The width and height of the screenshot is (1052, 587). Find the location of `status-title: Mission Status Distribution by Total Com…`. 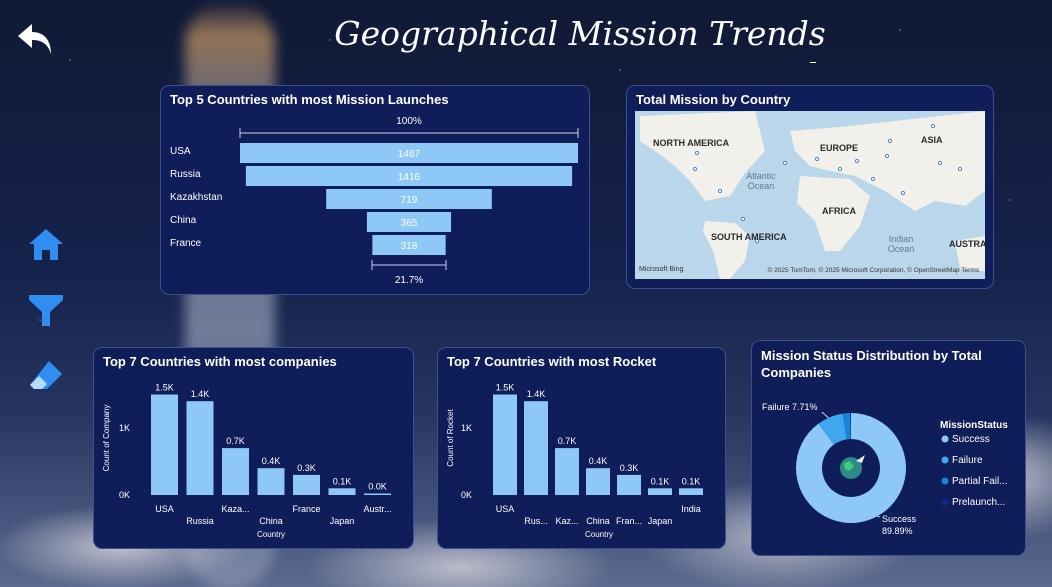

status-title: Mission Status Distribution by Total Com… is located at coordinates (871, 364).